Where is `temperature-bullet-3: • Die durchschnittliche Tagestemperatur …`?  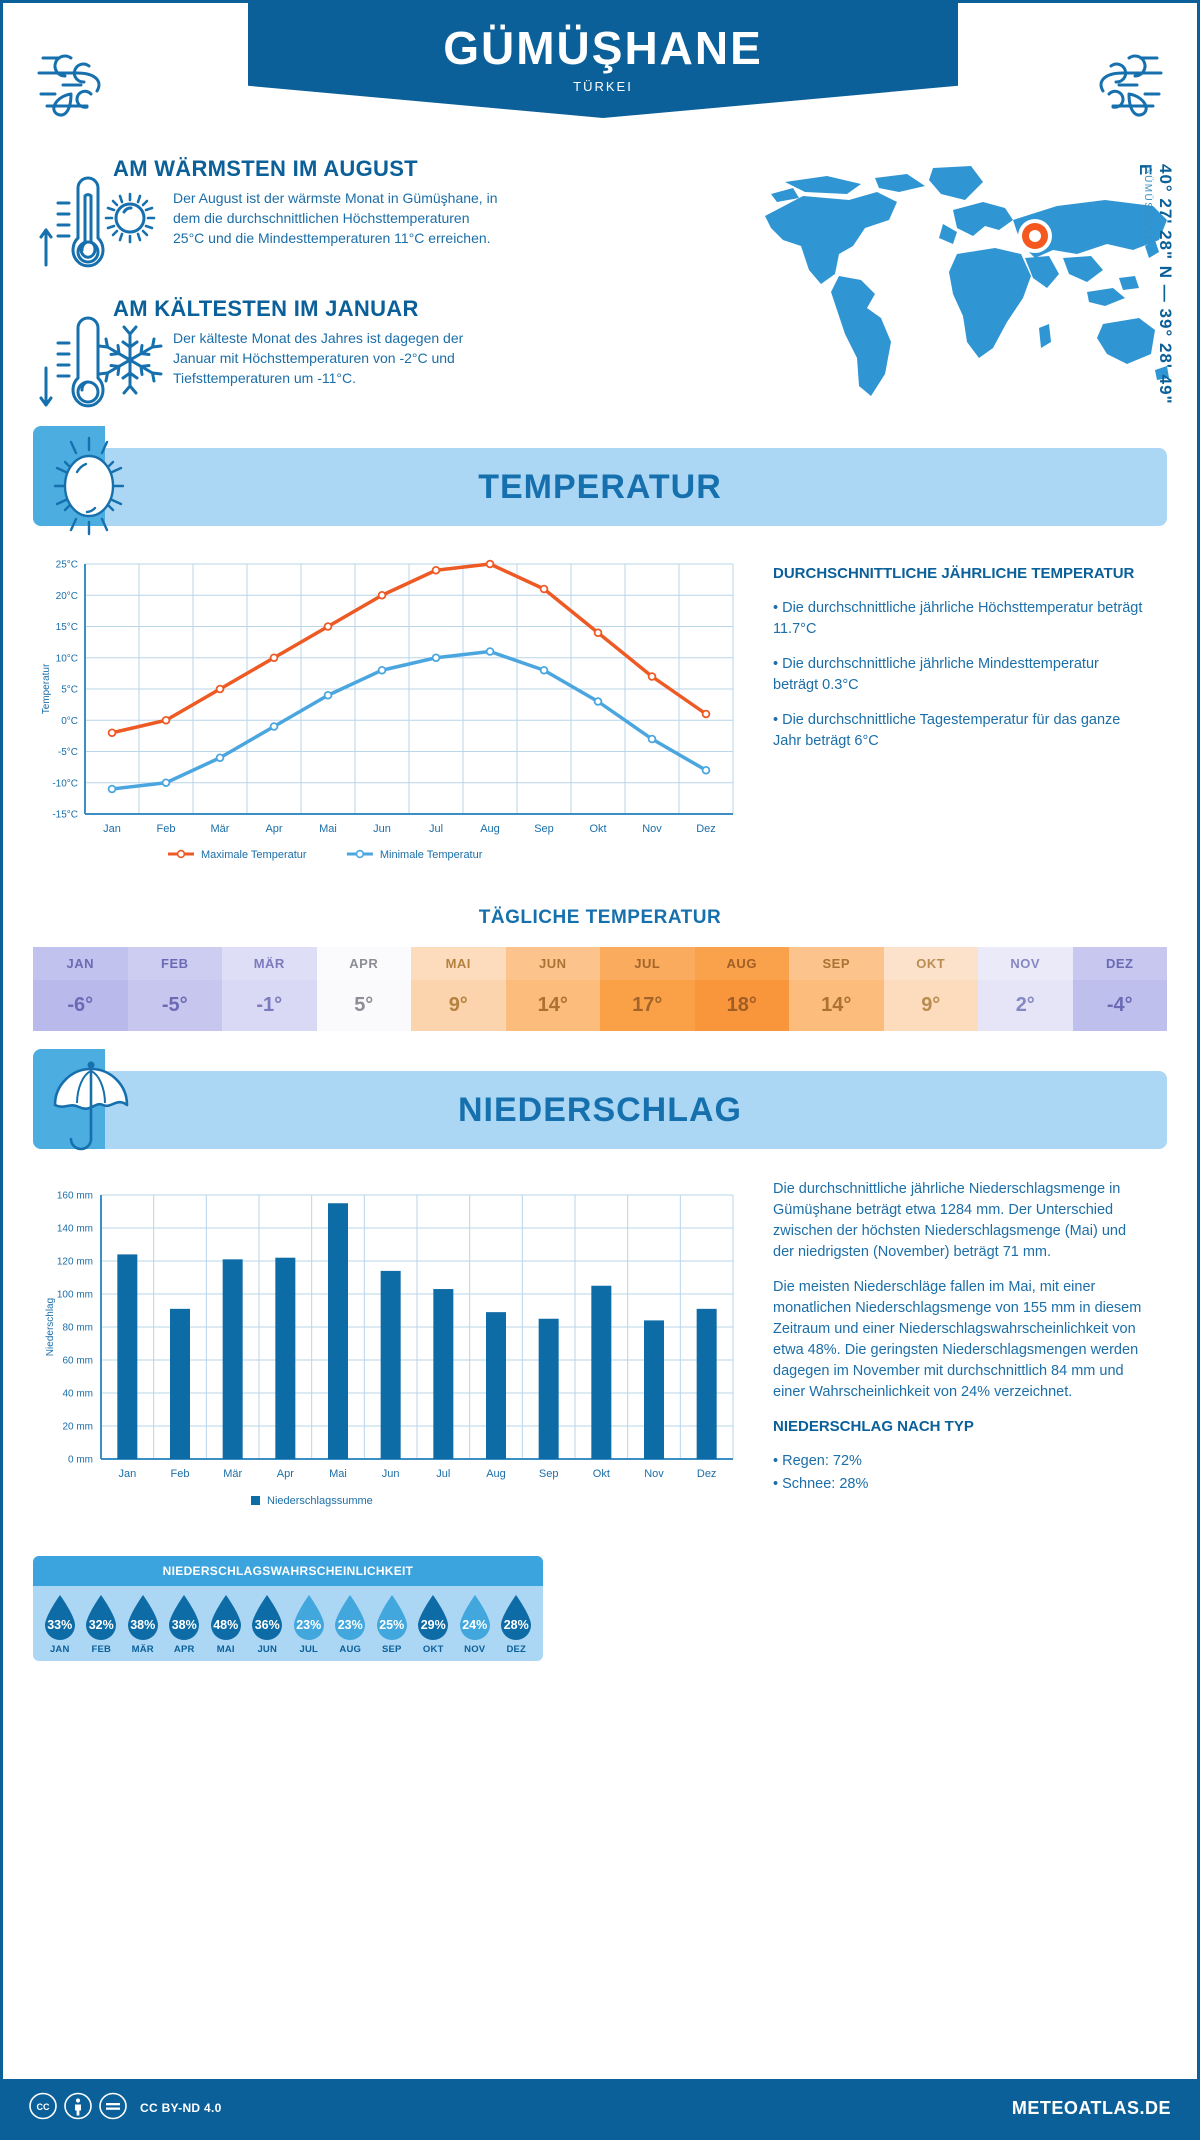 temperature-bullet-3: • Die durchschnittliche Tagestemperatur … is located at coordinates (947, 730).